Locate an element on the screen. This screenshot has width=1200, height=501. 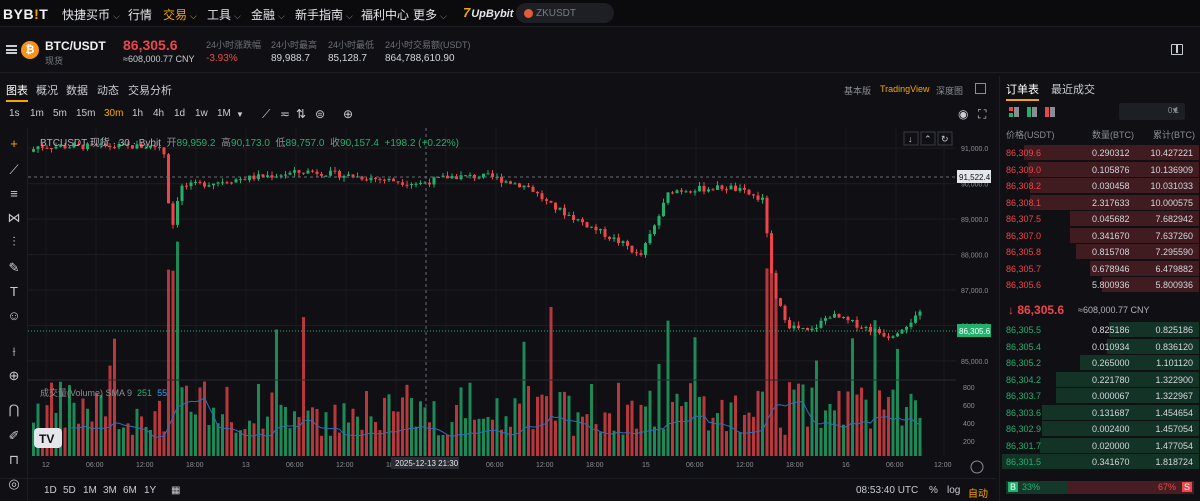
layout-icon is located at coordinates (1177, 49).